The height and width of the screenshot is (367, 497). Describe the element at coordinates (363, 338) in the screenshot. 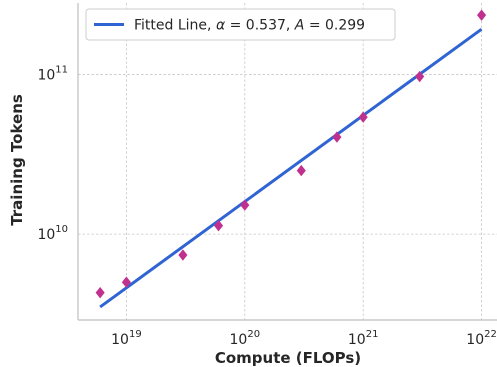

I see `x-tick-label-2: 1021` at that location.